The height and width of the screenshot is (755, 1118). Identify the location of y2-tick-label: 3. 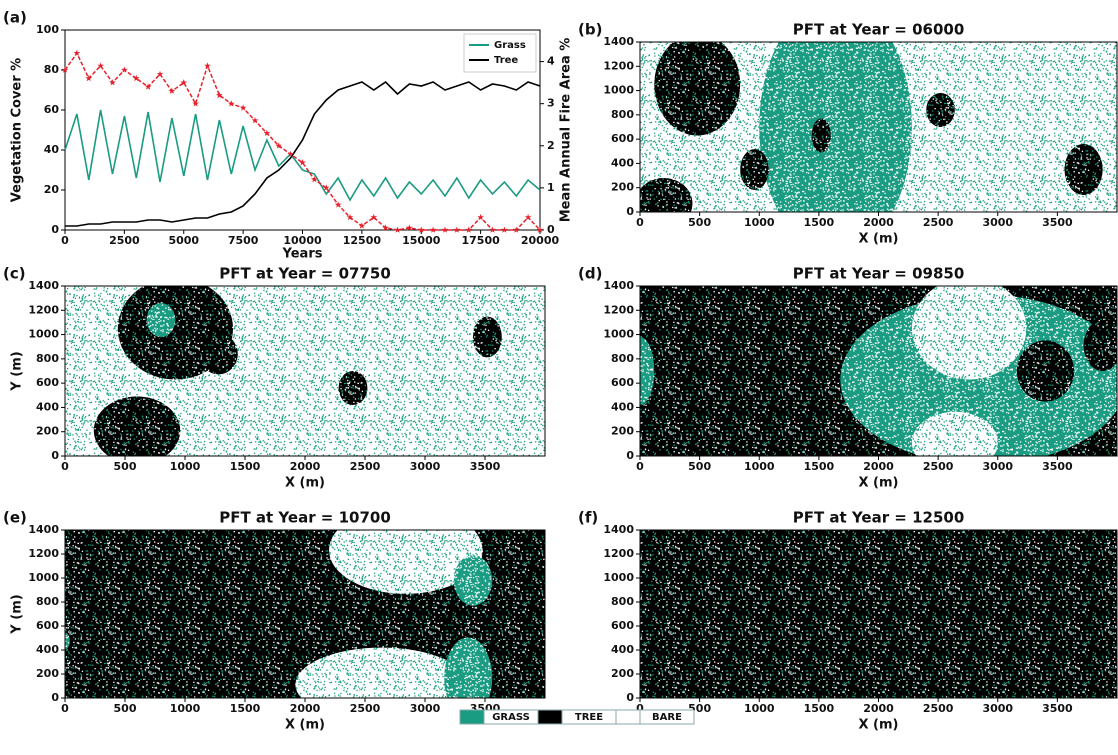
(551, 103).